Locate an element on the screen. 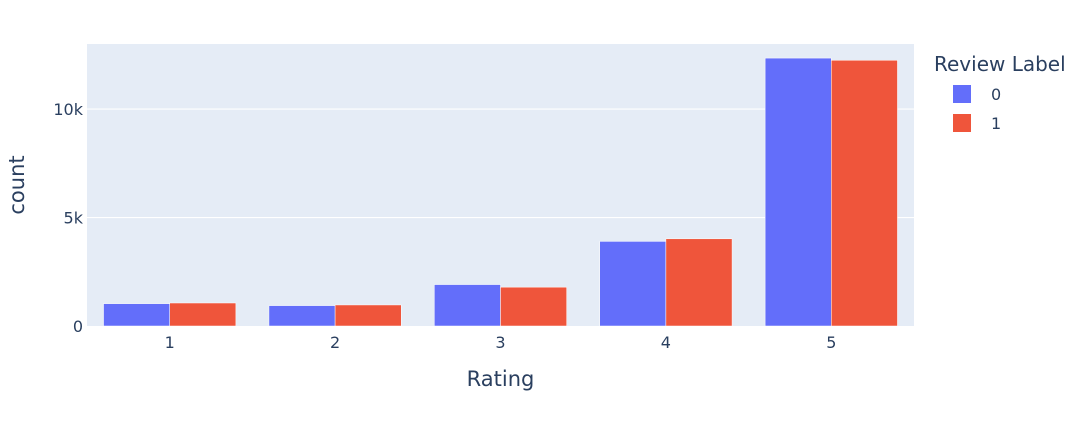 Image resolution: width=1084 pixels, height=423 pixels. x-axis-title: Rating is located at coordinates (501, 379).